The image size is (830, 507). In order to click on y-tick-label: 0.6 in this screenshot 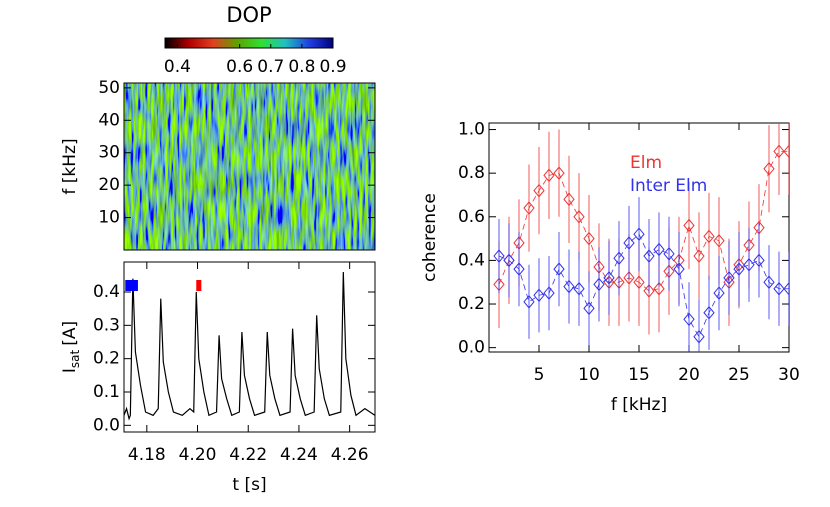, I will do `click(471, 217)`.